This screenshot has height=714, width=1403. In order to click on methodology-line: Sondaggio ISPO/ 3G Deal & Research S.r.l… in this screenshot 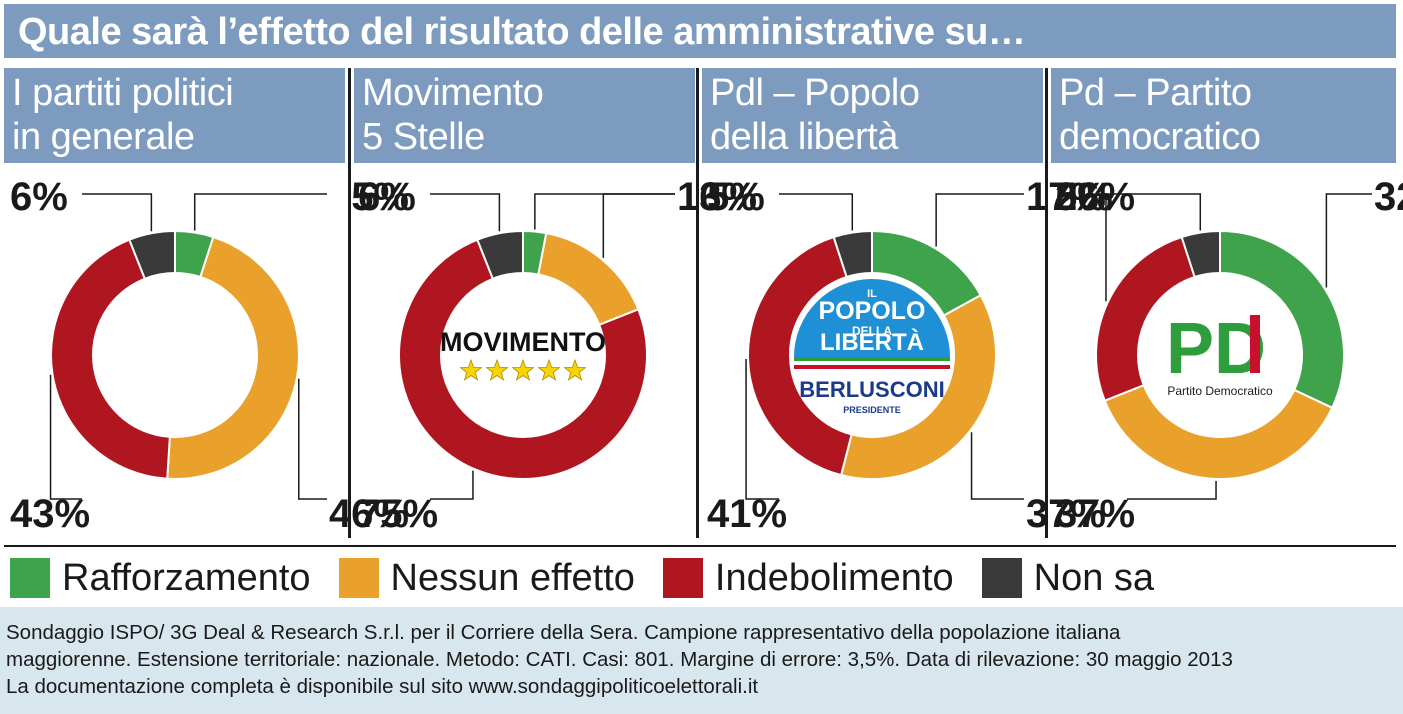, I will do `click(563, 632)`.